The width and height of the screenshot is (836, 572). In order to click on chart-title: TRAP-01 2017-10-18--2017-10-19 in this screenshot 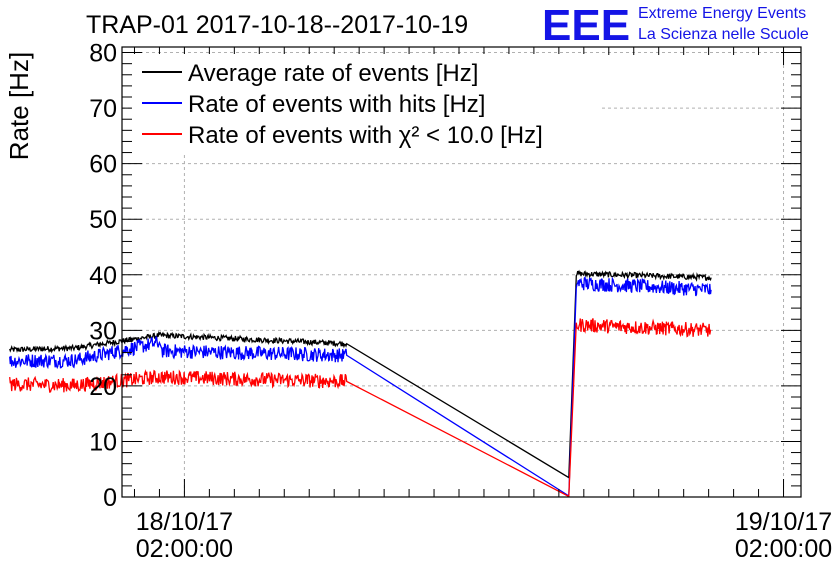, I will do `click(277, 25)`.